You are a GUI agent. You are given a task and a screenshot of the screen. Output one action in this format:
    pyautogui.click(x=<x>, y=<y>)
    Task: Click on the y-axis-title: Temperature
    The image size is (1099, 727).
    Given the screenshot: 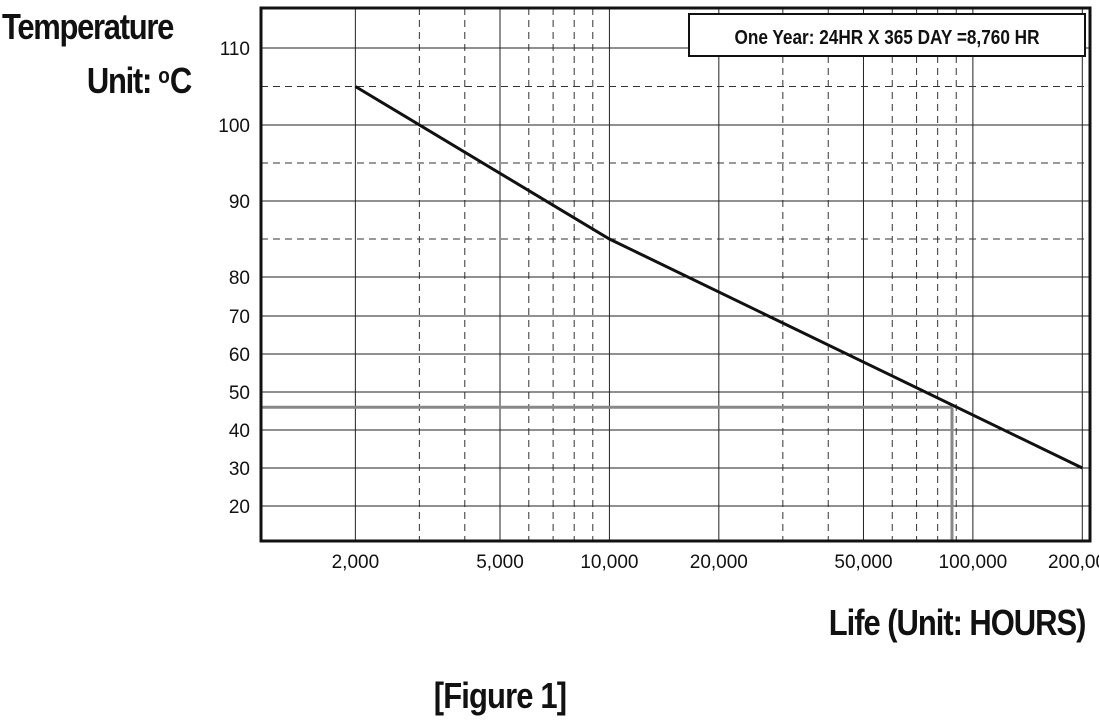 What is the action you would take?
    pyautogui.click(x=88, y=26)
    